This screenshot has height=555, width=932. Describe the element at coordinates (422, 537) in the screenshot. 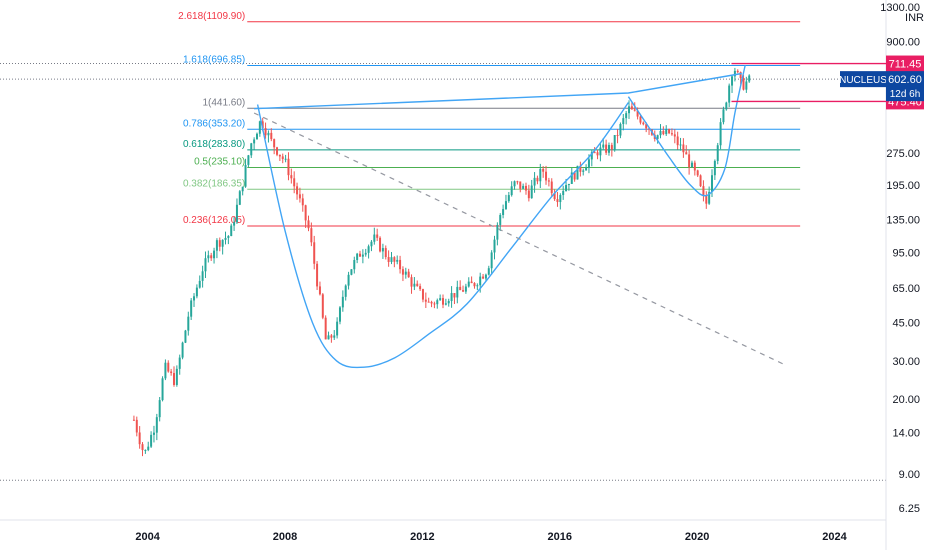

I see `x-tick-label: 2012` at that location.